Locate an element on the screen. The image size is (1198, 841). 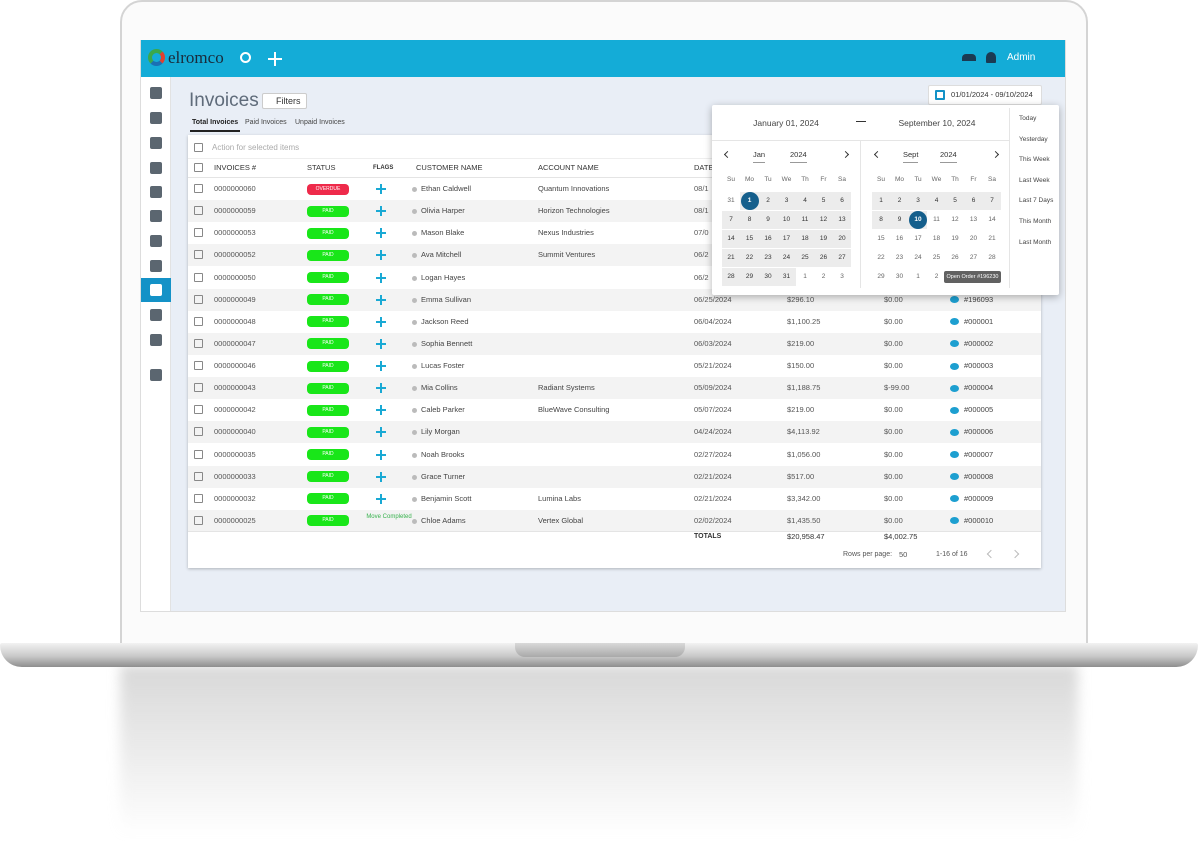
month-select: Jan is located at coordinates (759, 155).